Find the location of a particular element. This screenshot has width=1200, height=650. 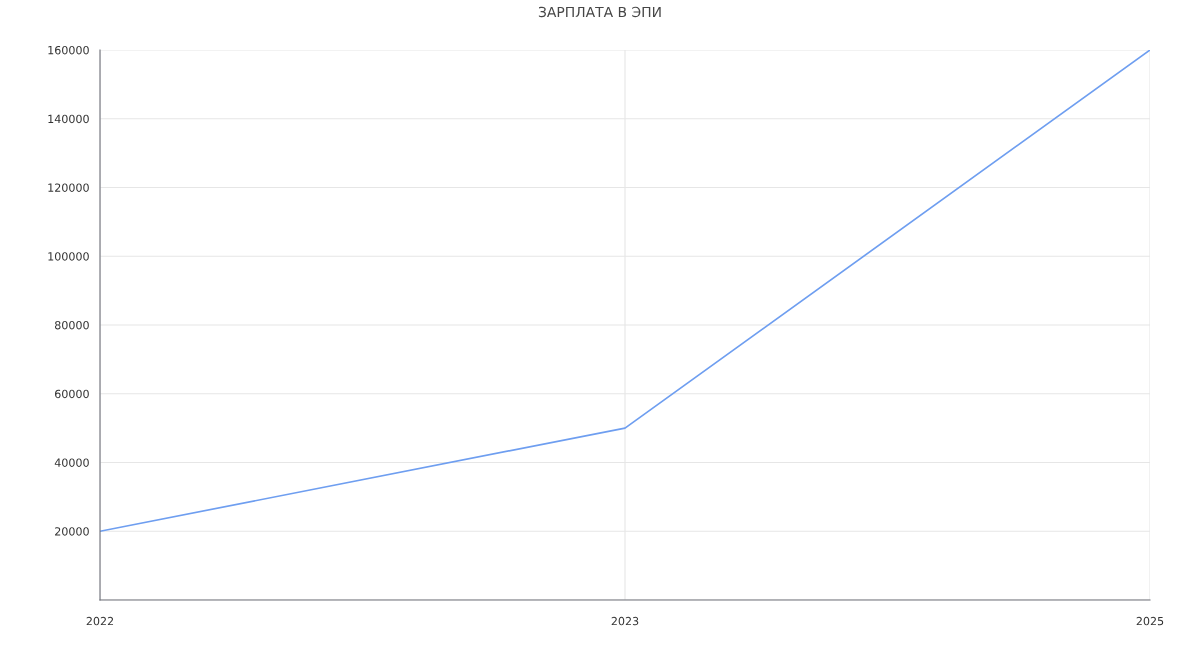

y-tick-label: 40000 is located at coordinates (71, 462).